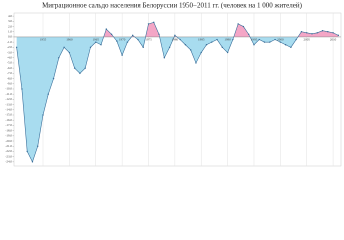 This screenshot has width=344, height=240. What do you see at coordinates (9, 63) in the screenshot?
I see `y-tick-label: -5.0` at bounding box center [9, 63].